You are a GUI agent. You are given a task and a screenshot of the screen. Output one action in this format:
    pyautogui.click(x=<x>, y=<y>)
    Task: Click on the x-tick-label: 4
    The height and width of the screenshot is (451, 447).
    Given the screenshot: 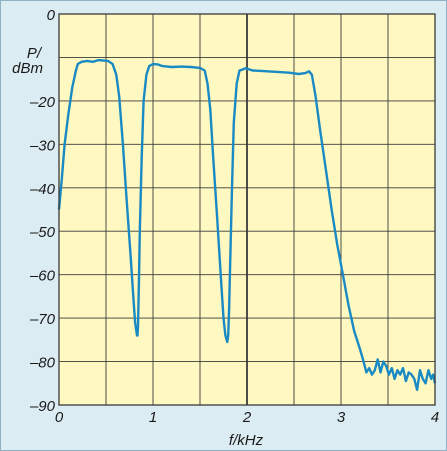 What is the action you would take?
    pyautogui.click(x=435, y=417)
    